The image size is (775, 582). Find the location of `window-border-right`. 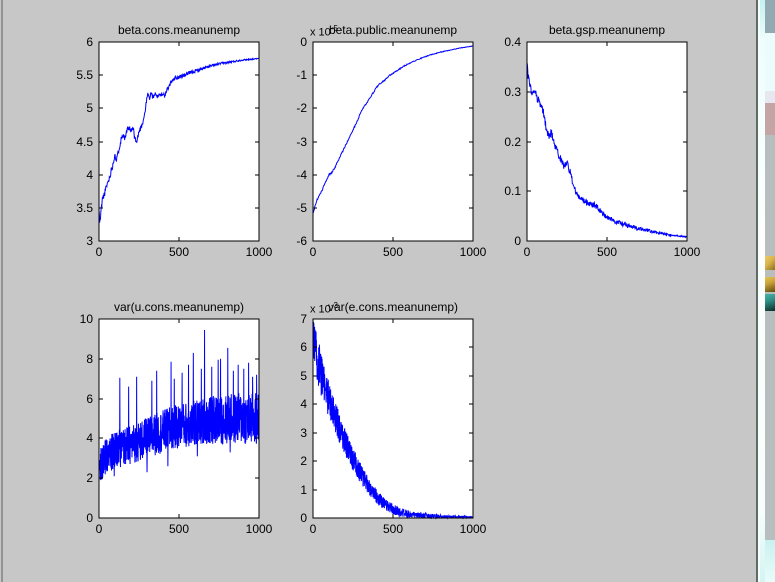

window-border-right is located at coordinates (757, 291).